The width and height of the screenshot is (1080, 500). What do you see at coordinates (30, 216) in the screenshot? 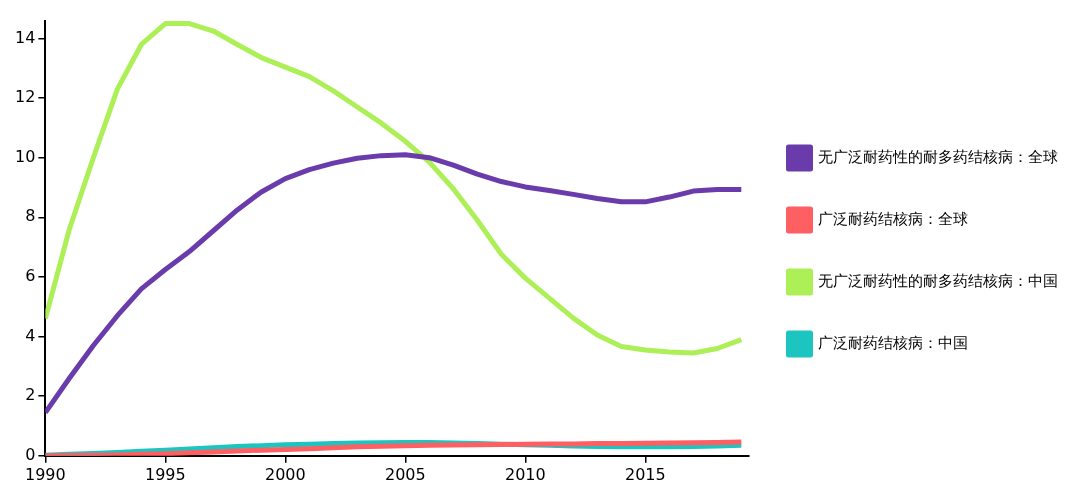
I see `y-tick-label: 8` at bounding box center [30, 216].